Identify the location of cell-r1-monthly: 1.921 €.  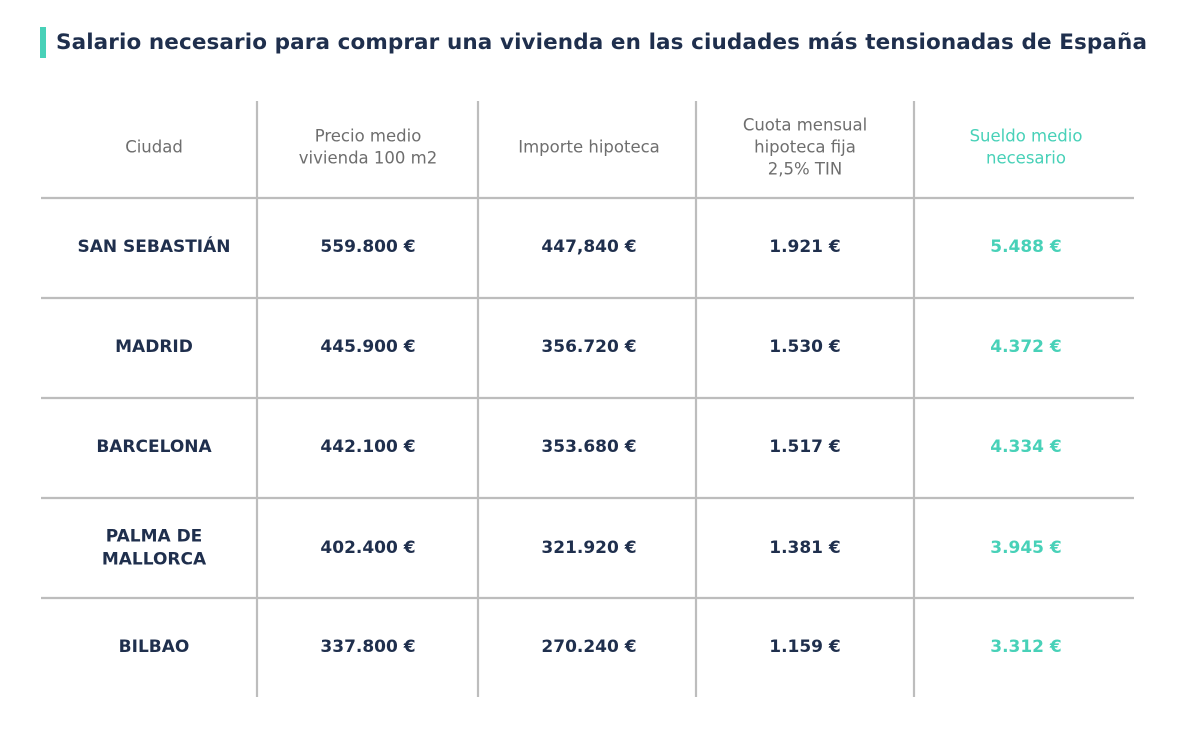
(805, 247).